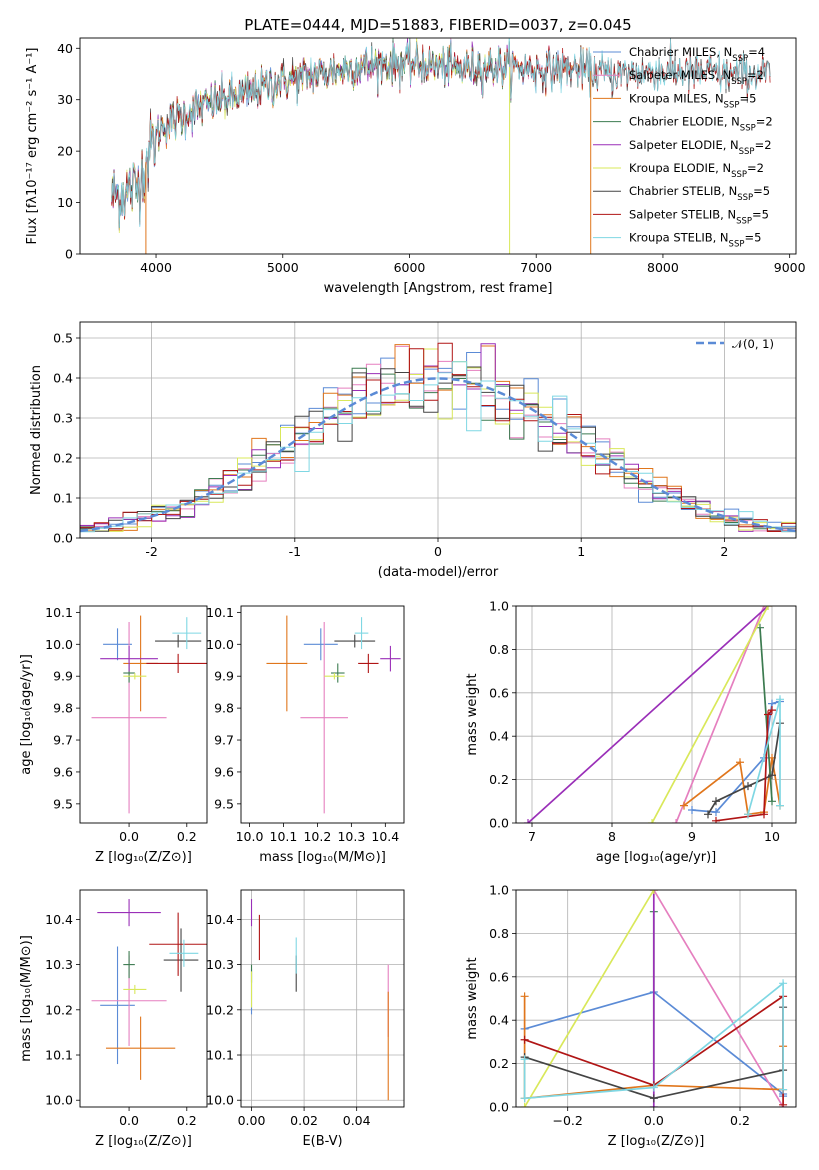  I want to click on legend-entry: Chabrier MILES, NSSP=4, so click(697, 54).